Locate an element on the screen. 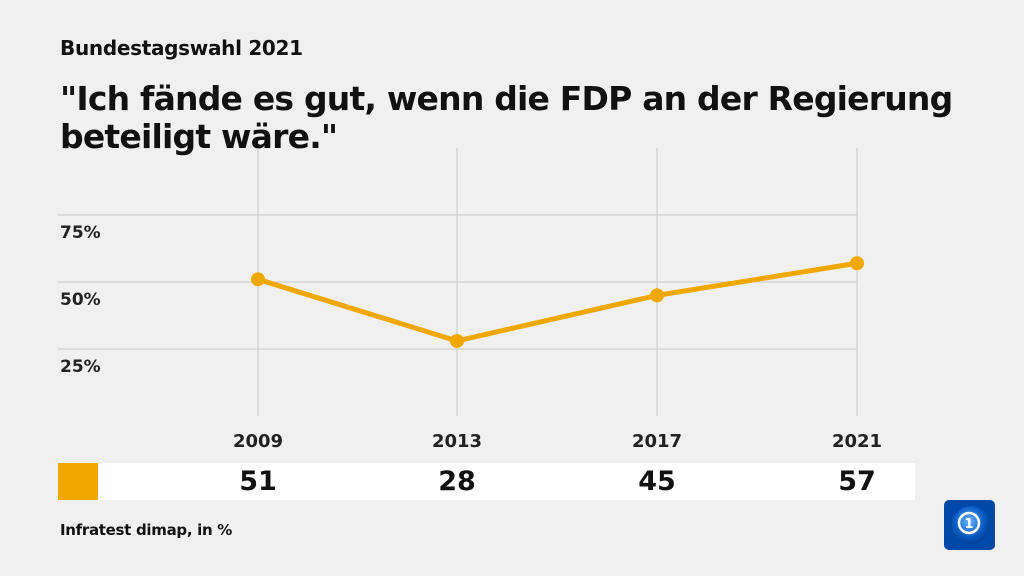  series-line is located at coordinates (557, 302).